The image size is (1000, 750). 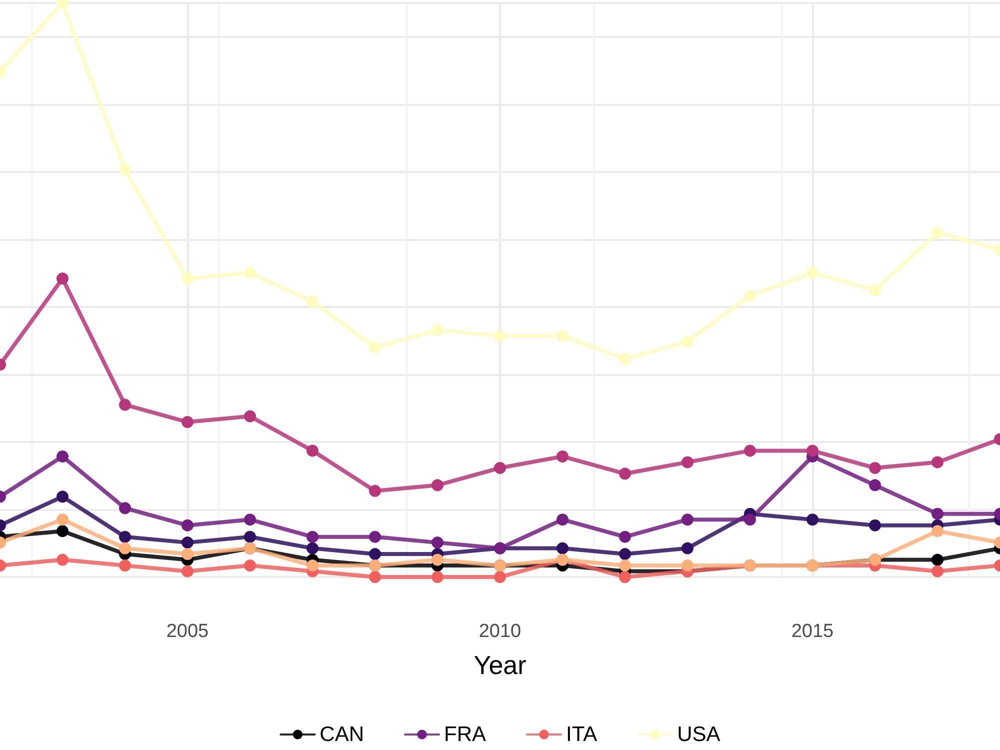 What do you see at coordinates (465, 734) in the screenshot?
I see `legend-label: FRA` at bounding box center [465, 734].